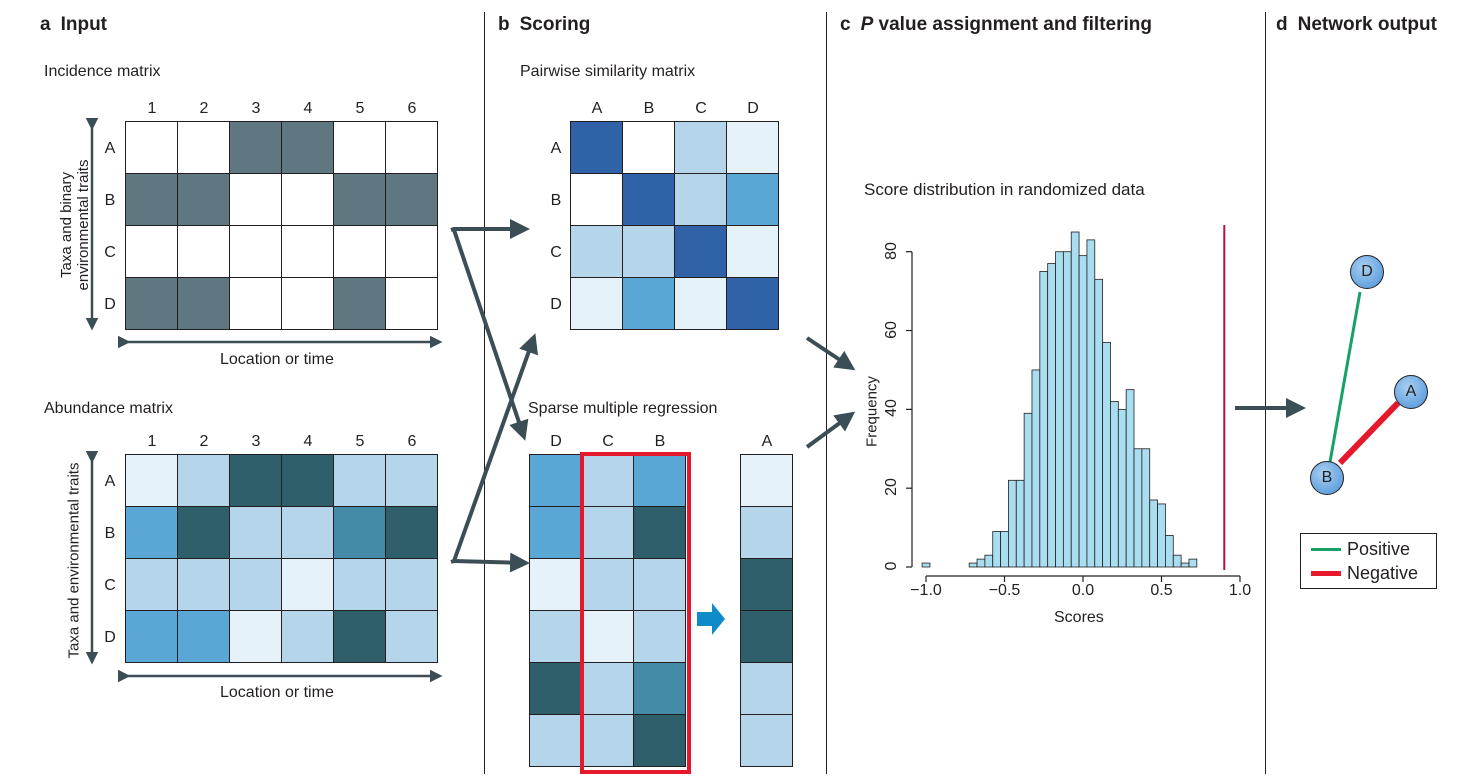  I want to click on positive-swatch, so click(1326, 549).